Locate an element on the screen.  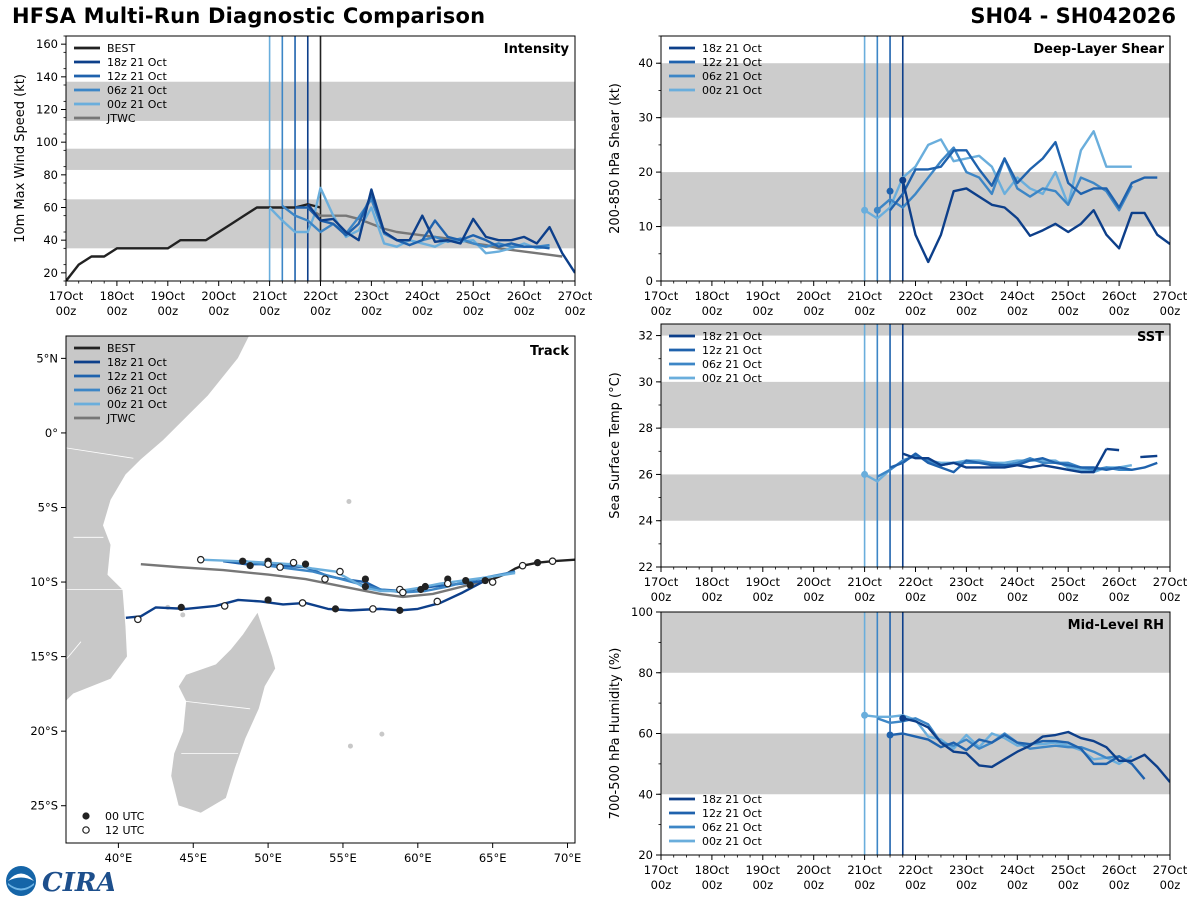
y-tick-label: 80 is located at coordinates (50, 175).